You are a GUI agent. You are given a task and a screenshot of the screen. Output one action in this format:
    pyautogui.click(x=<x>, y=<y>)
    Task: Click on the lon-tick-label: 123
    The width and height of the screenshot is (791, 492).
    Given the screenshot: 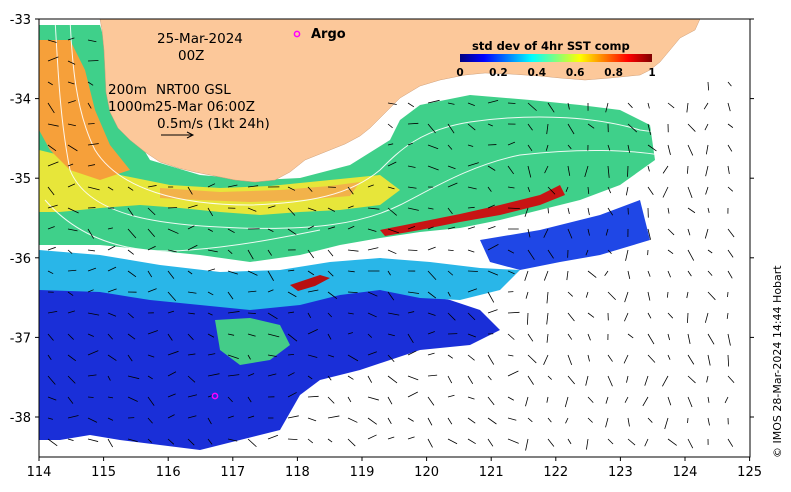 What is the action you would take?
    pyautogui.click(x=620, y=472)
    